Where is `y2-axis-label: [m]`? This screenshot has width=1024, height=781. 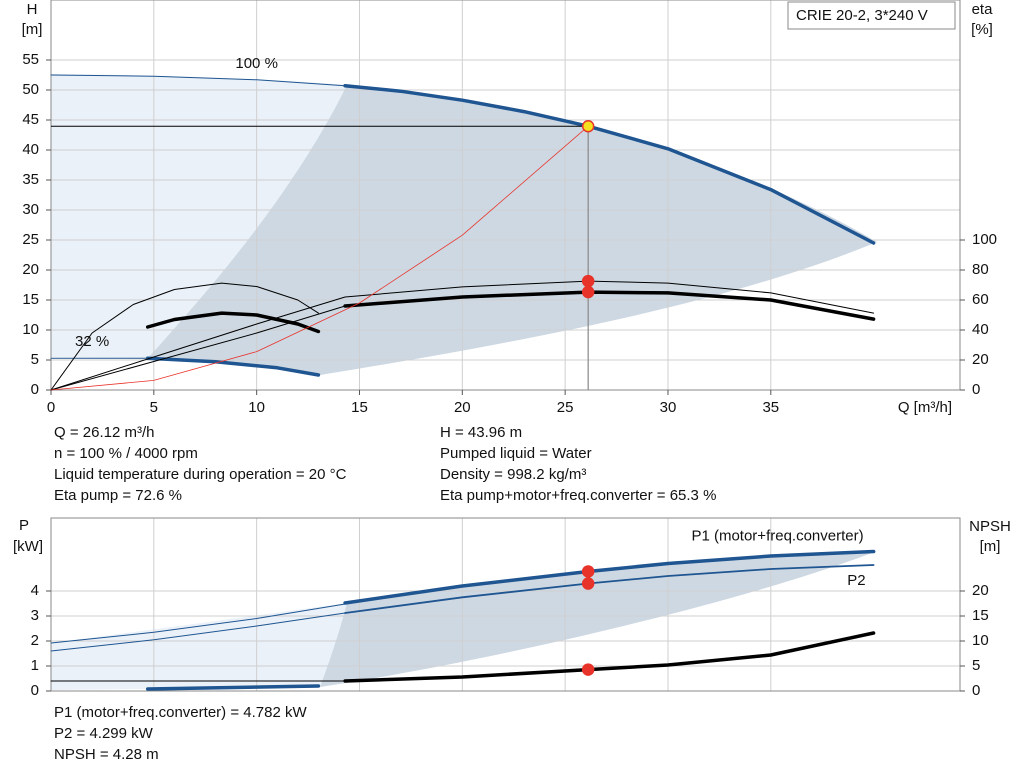 y2-axis-label: [m] is located at coordinates (990, 546).